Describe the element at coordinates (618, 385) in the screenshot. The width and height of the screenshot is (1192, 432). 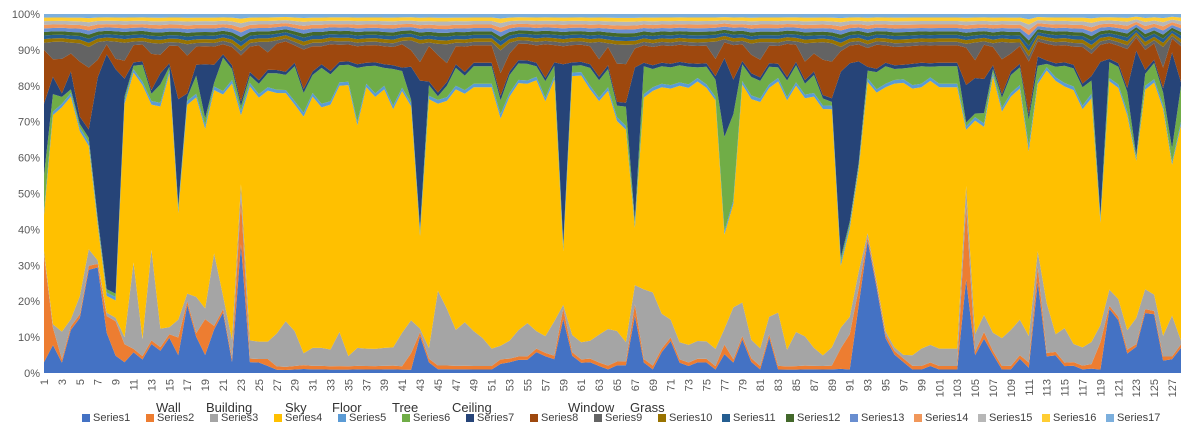
I see `x-tick-label: 65` at that location.